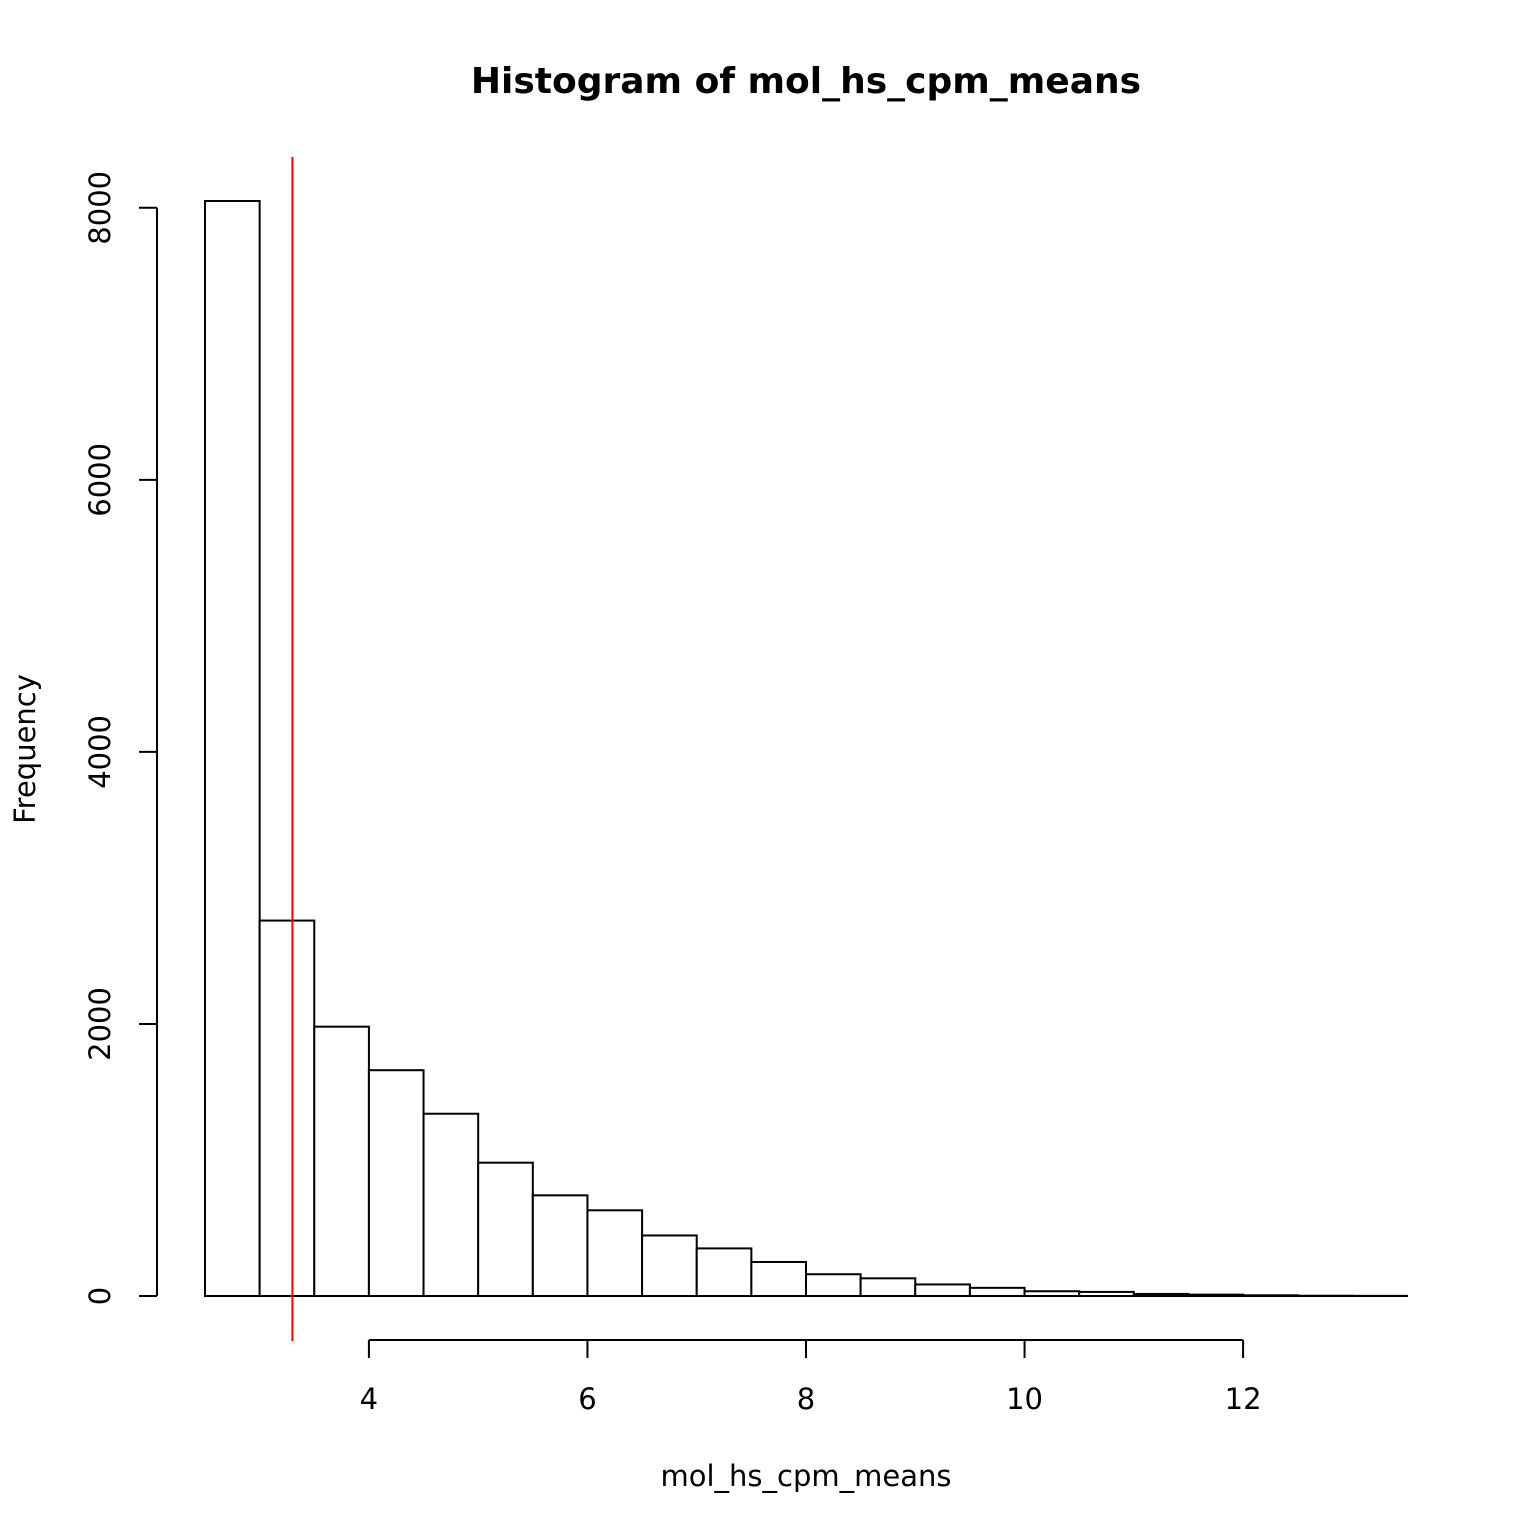 The image size is (1536, 1536). I want to click on y-axis-label: Frequency, so click(25, 749).